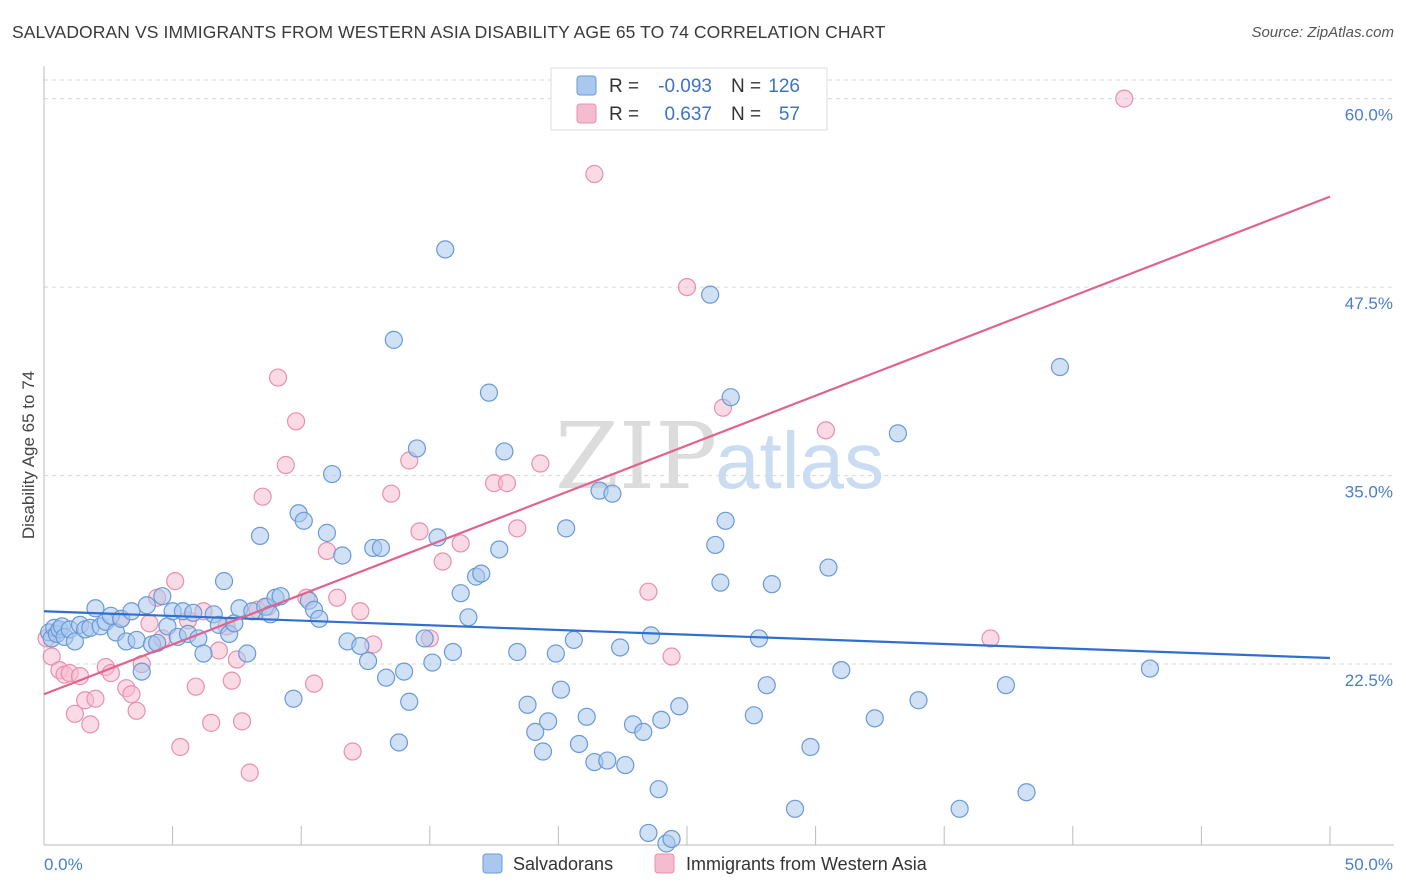 Image resolution: width=1406 pixels, height=892 pixels. What do you see at coordinates (624, 114) in the screenshot?
I see `legend-r-label-2: R =` at bounding box center [624, 114].